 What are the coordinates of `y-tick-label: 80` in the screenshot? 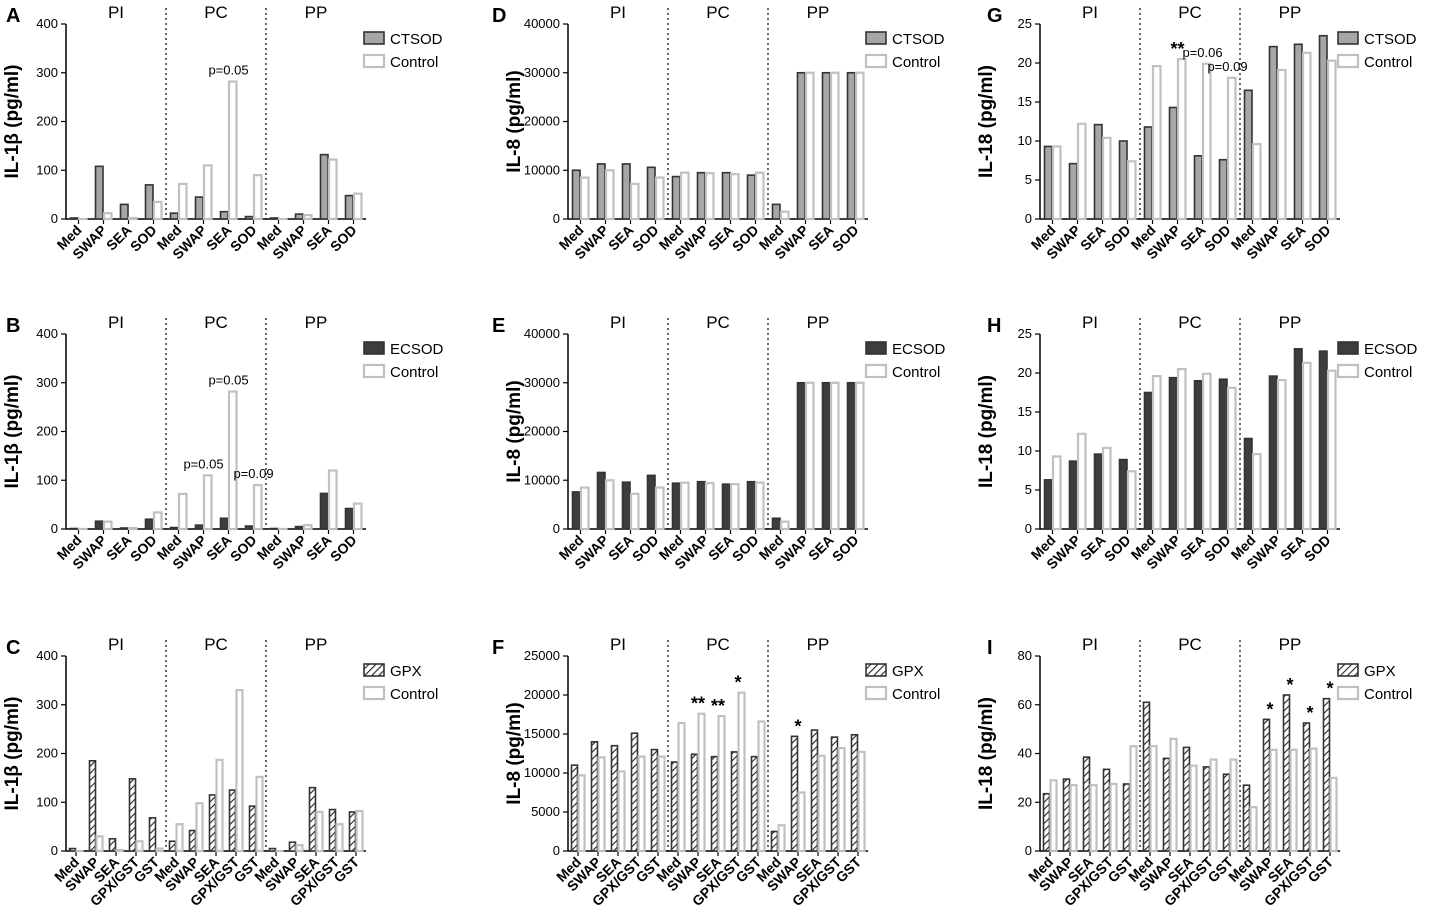 It's located at (1025, 655).